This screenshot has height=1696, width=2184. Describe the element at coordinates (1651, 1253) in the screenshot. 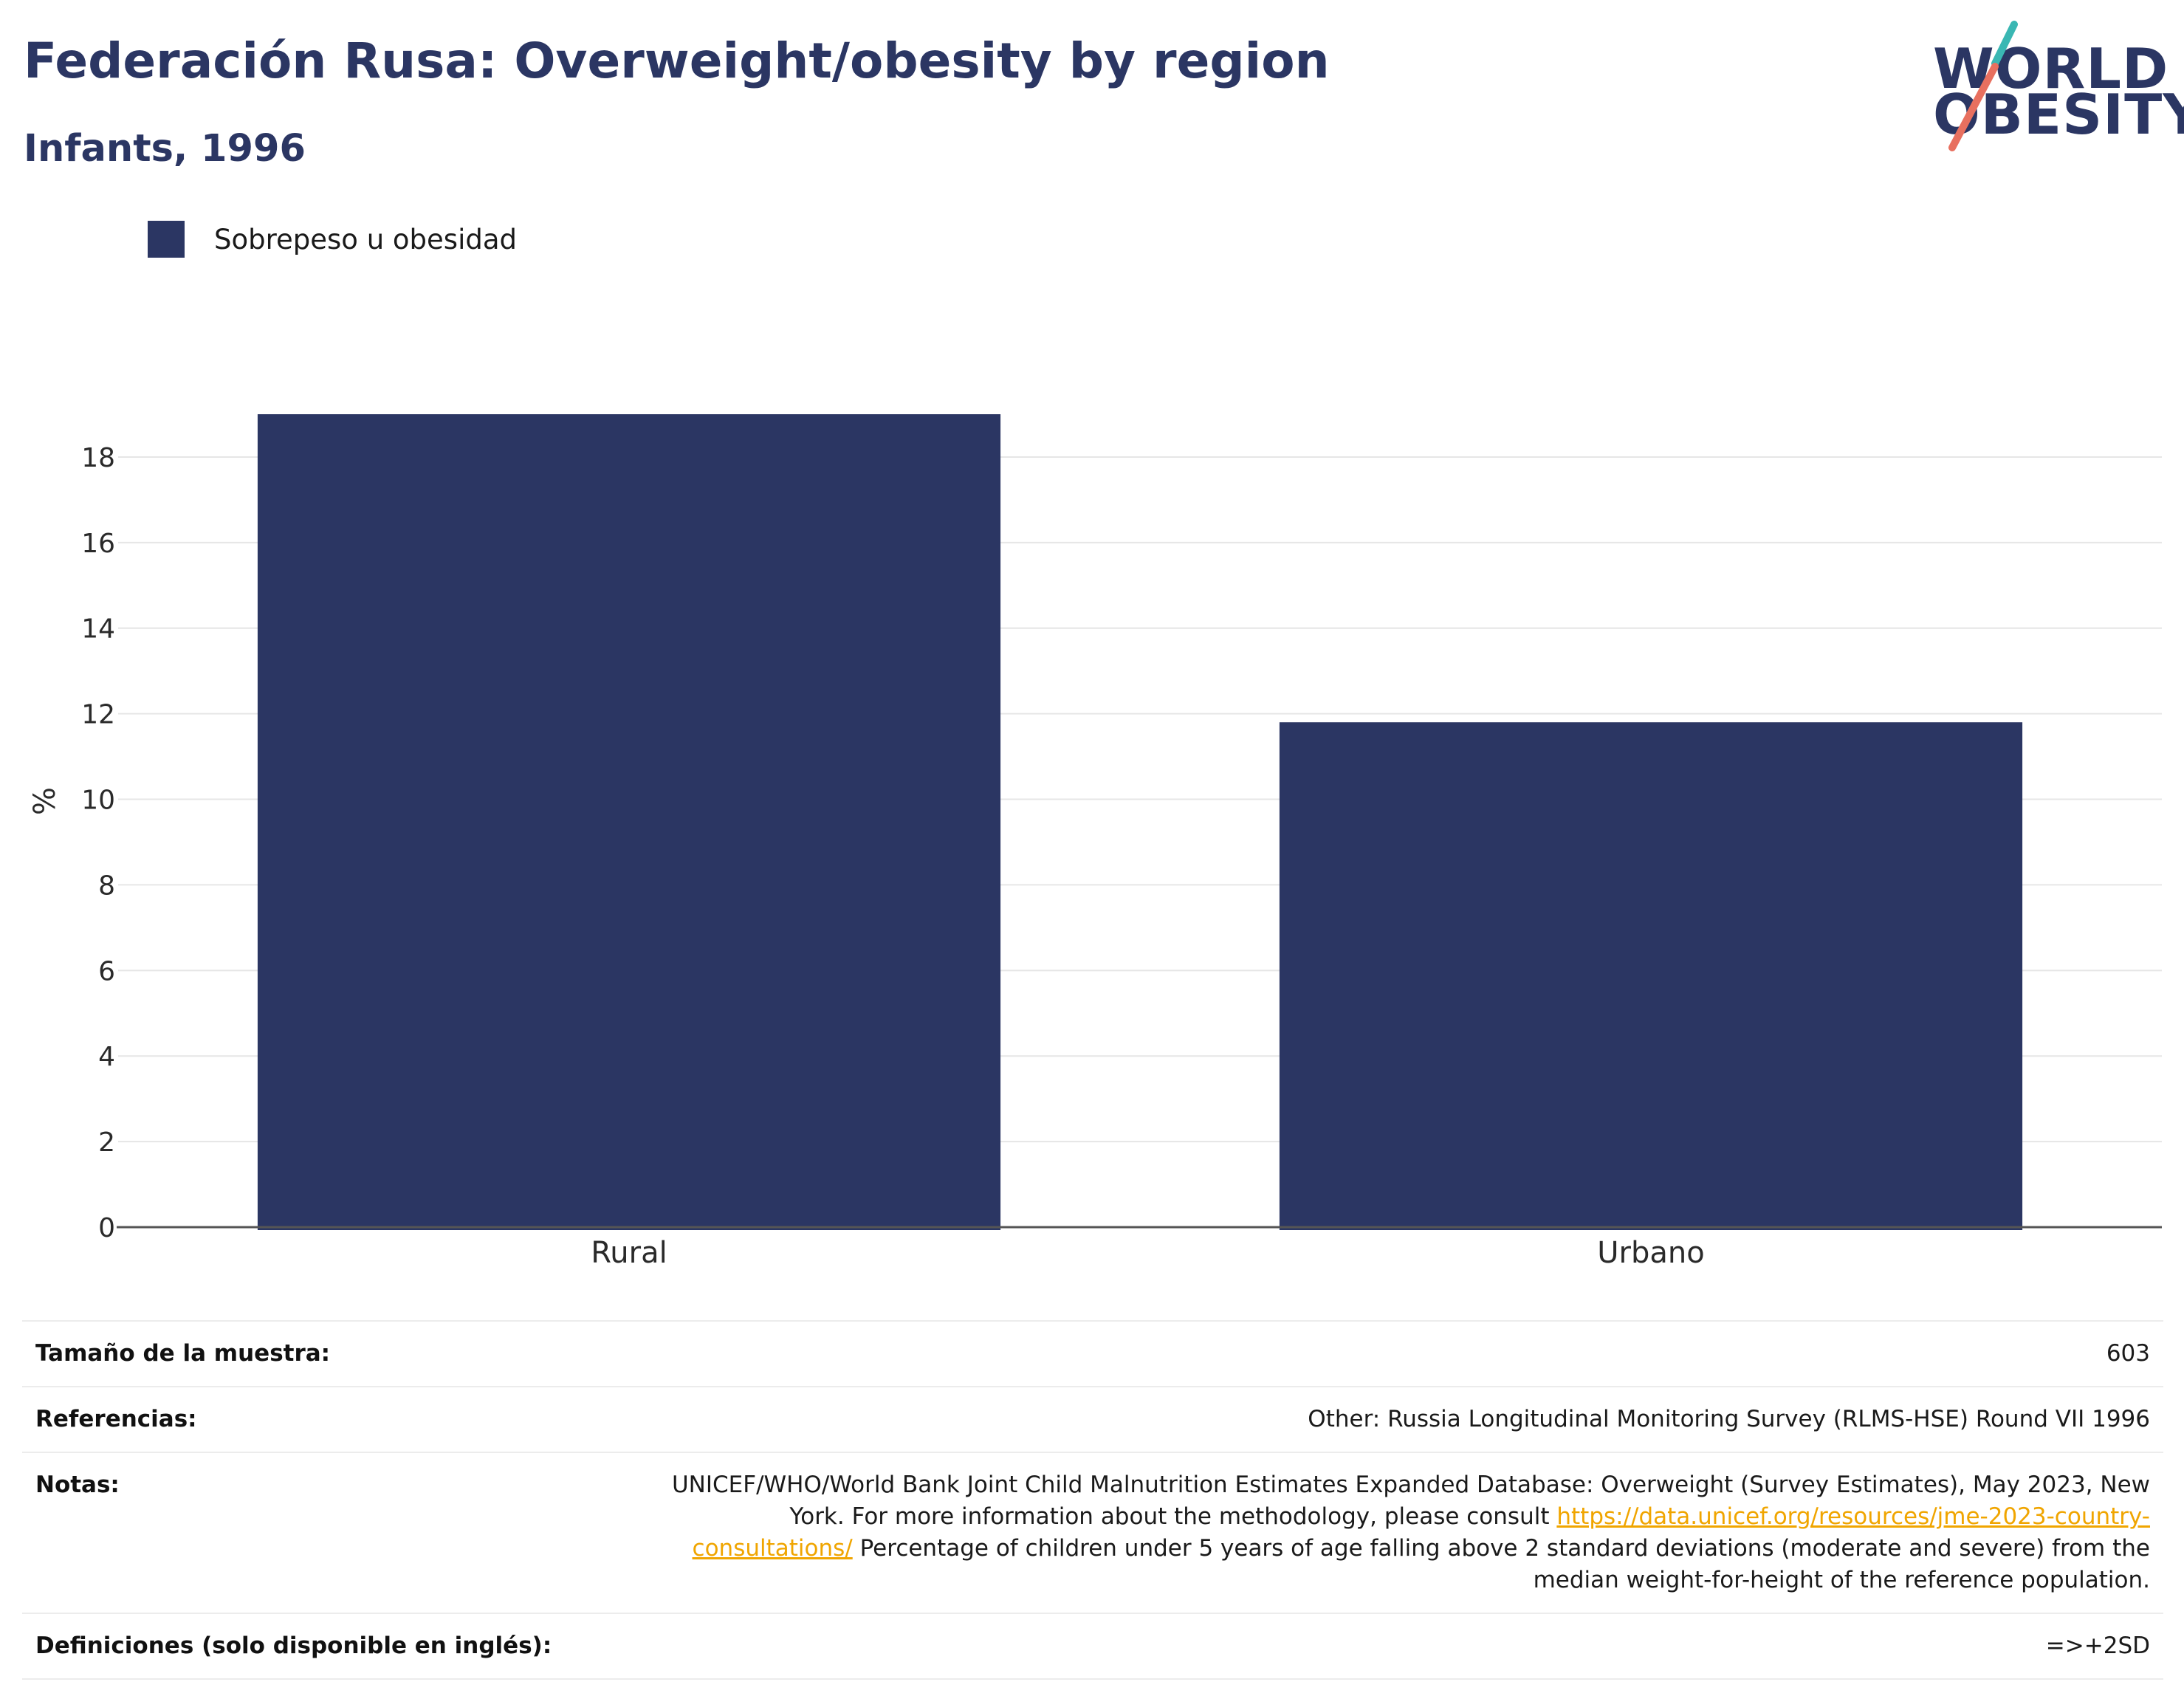

I see `x-category-label: Urbano` at that location.